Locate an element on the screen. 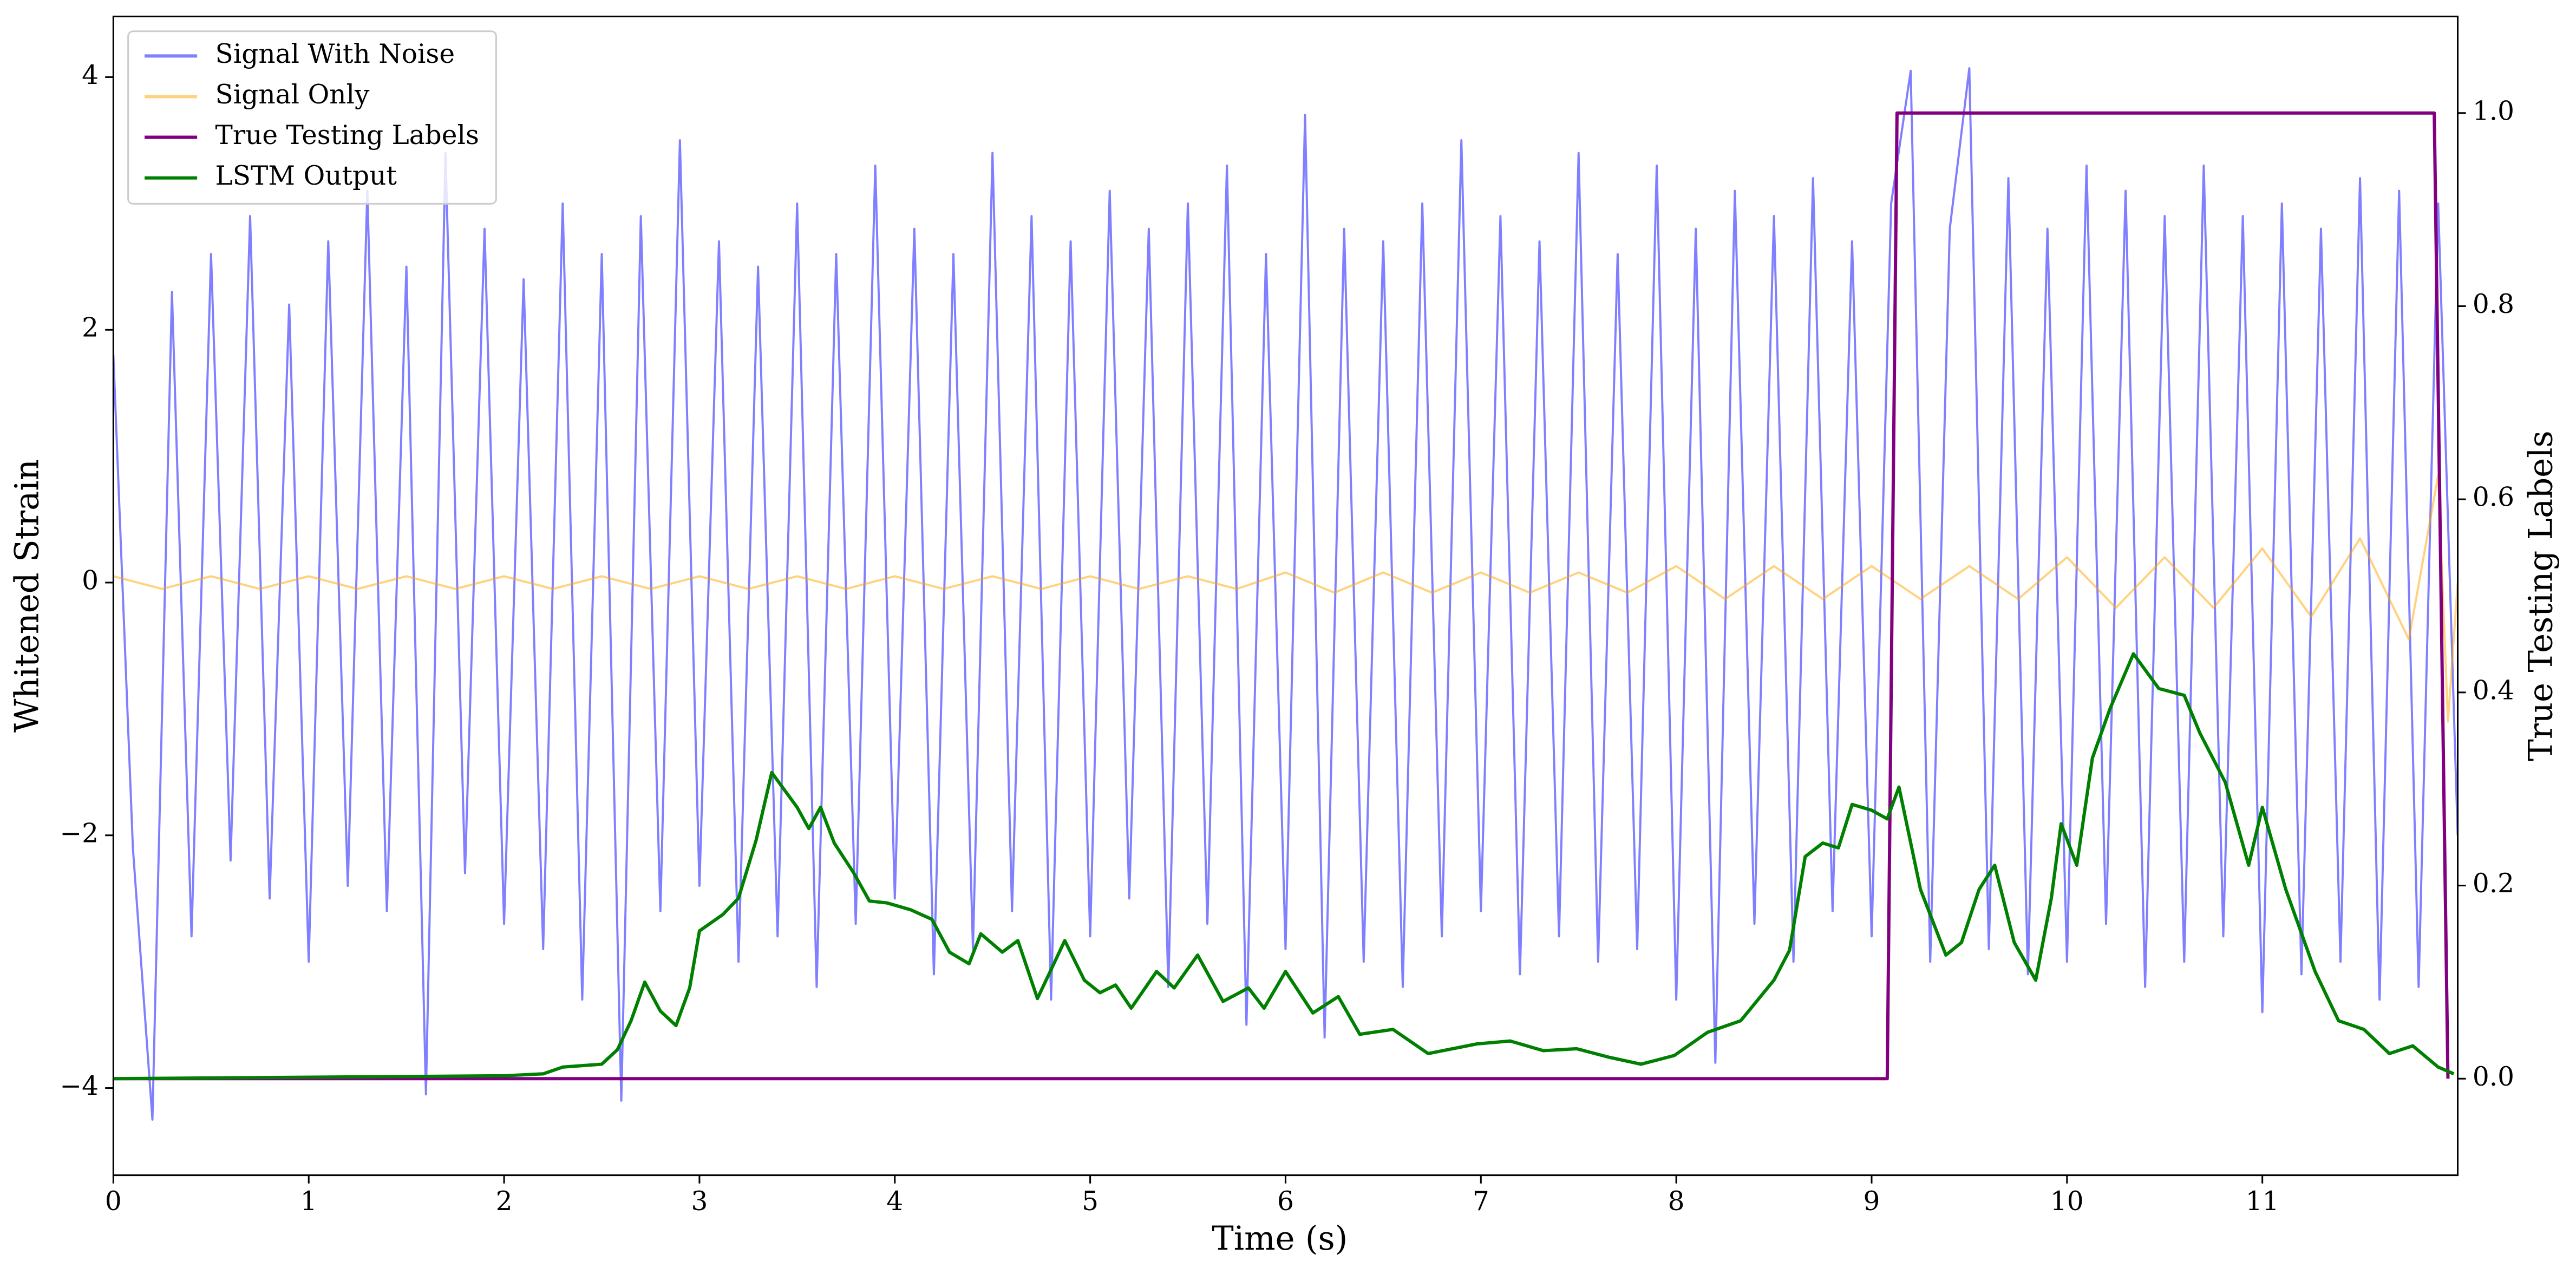 The image size is (2576, 1274). y-tick-label: 4 is located at coordinates (90, 75).